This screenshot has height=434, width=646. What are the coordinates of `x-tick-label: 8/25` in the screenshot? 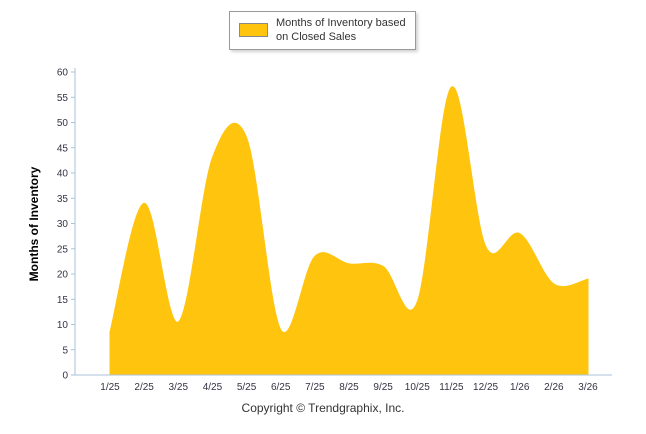 It's located at (349, 387).